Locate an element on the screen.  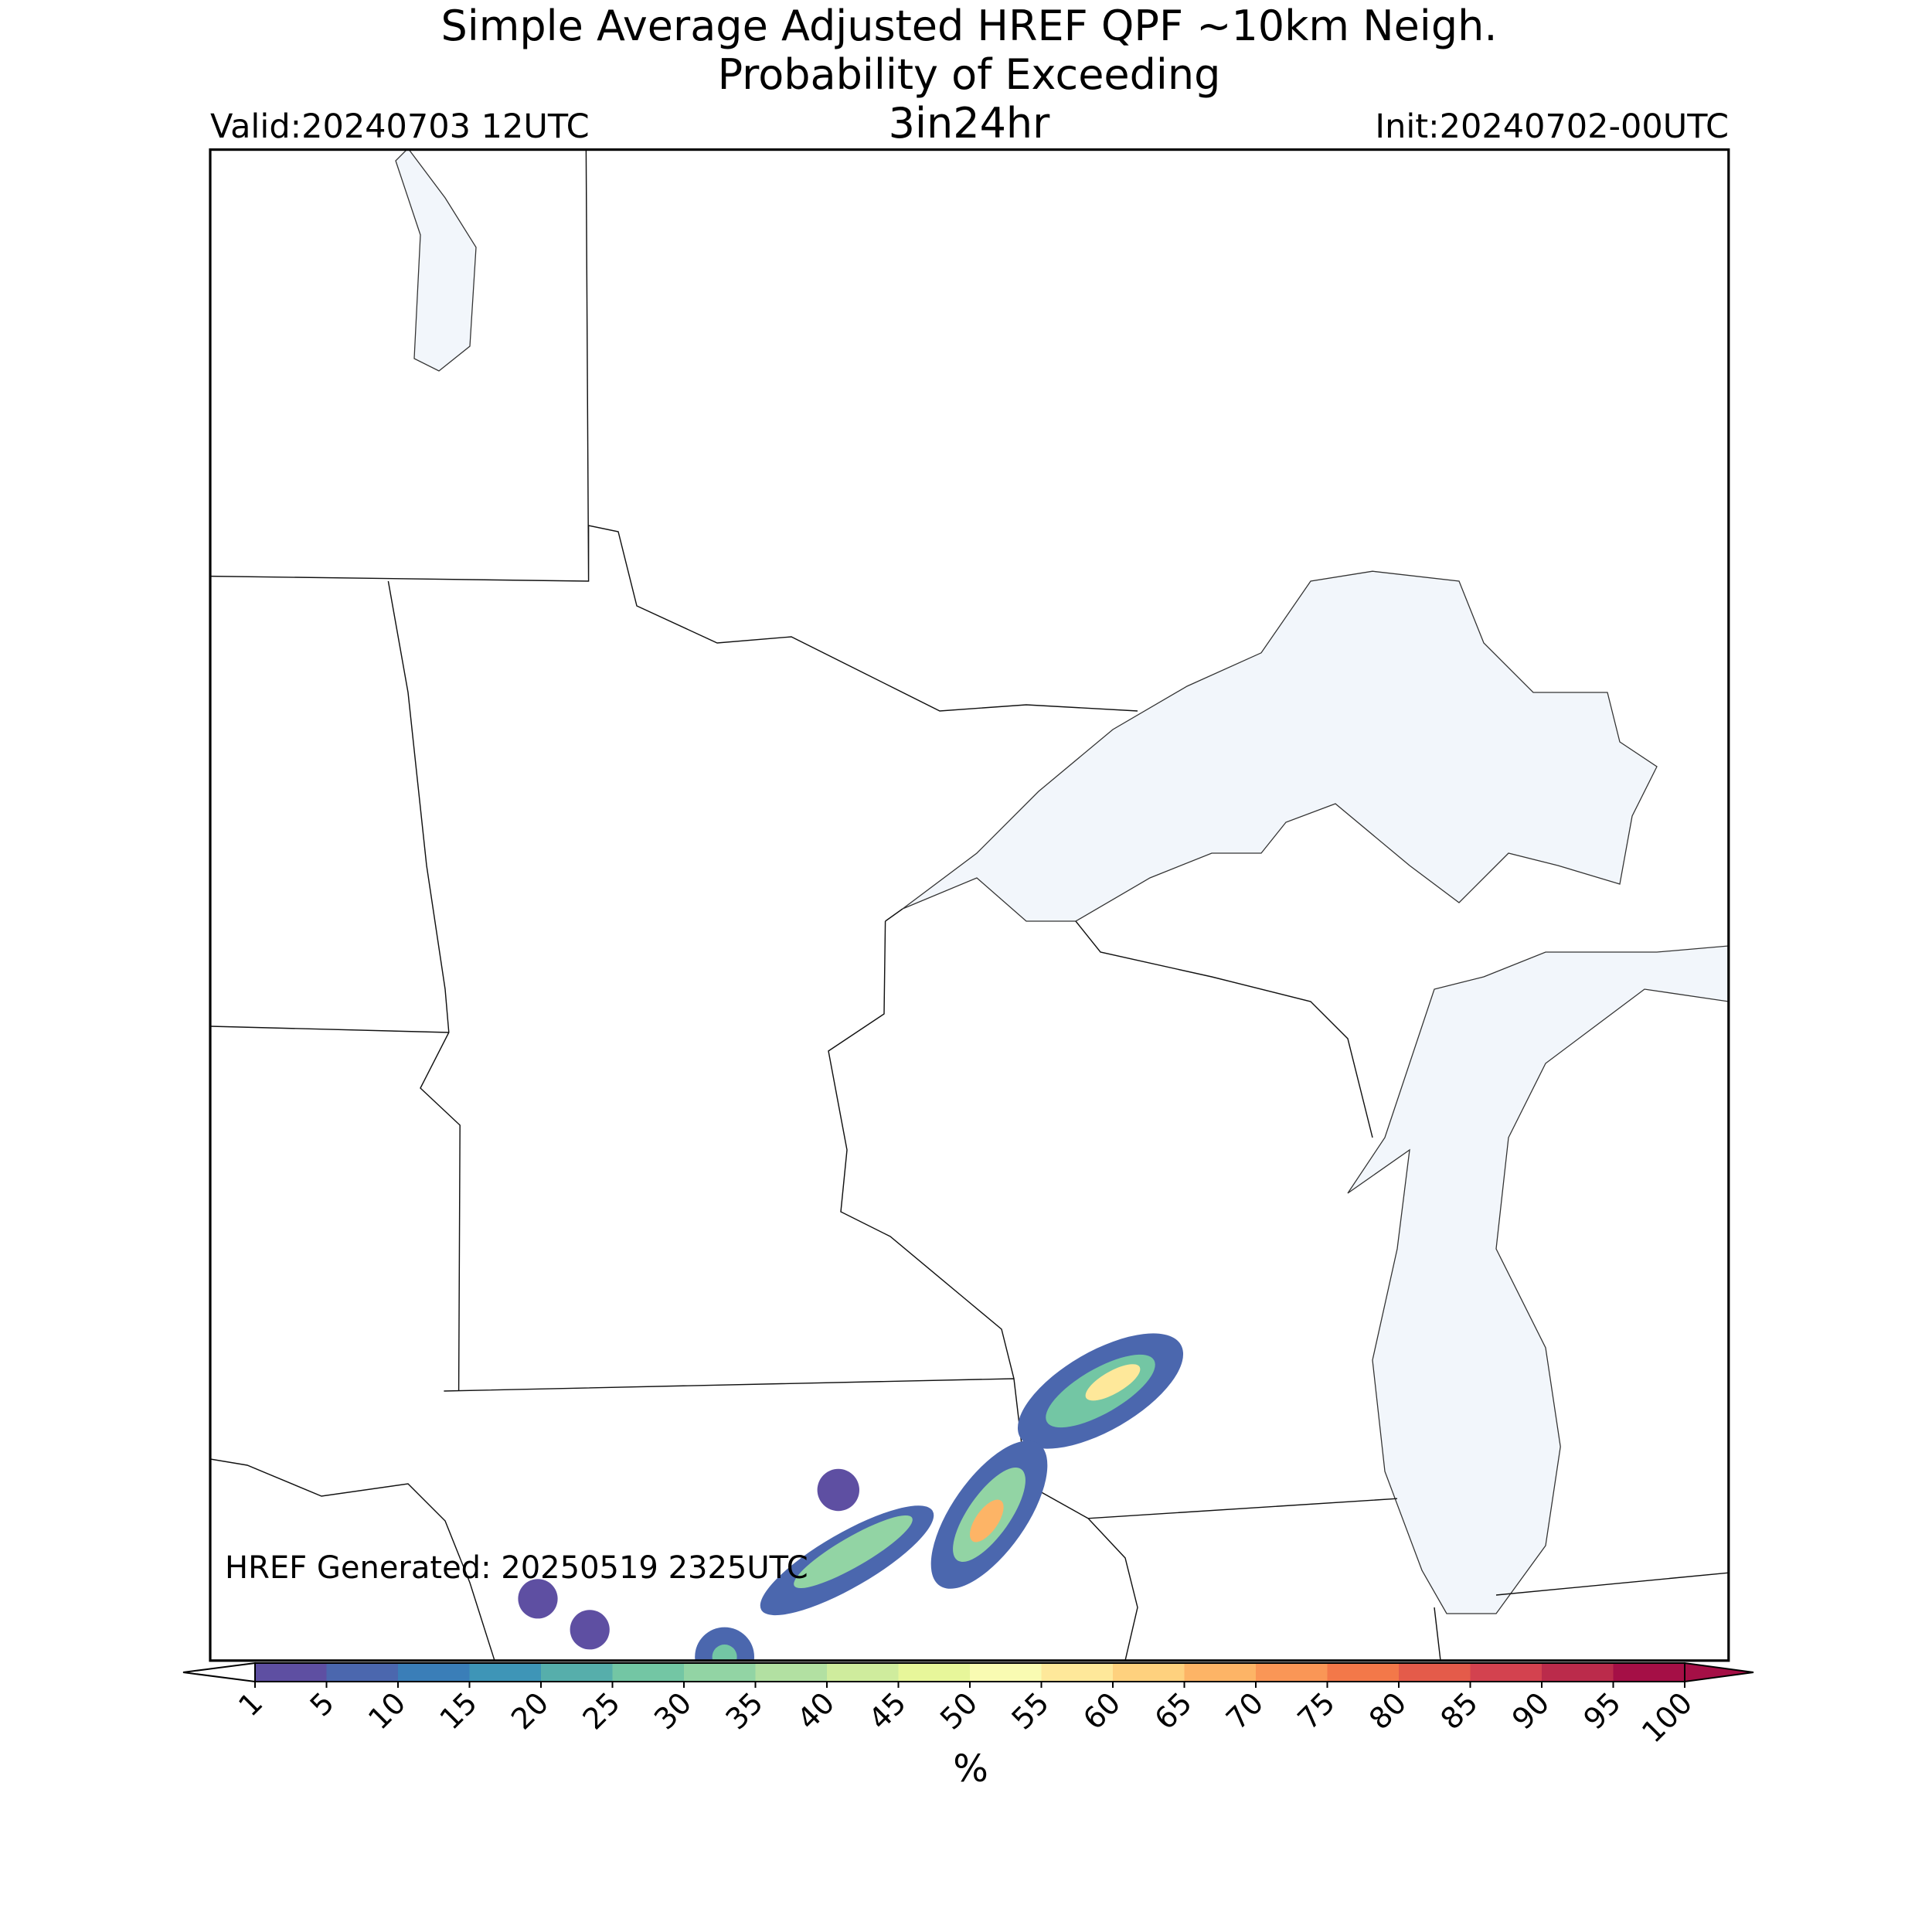
colorbar-tick-label: 15 is located at coordinates (459, 1711).